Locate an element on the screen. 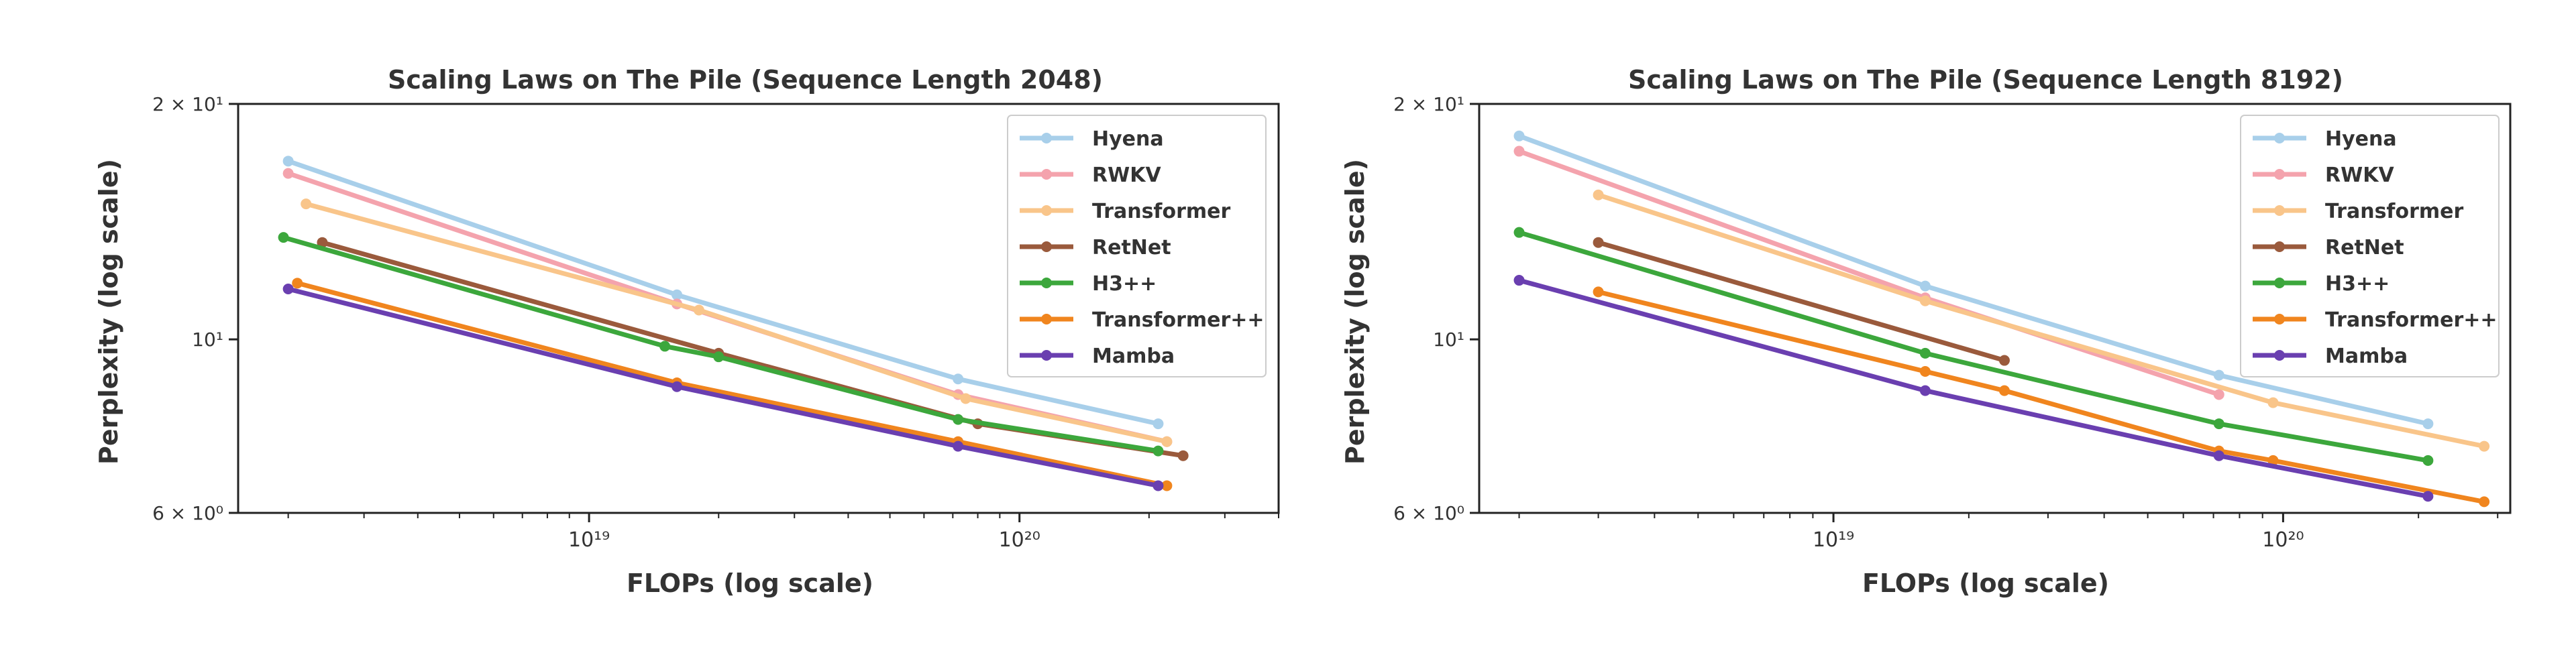 The width and height of the screenshot is (2576, 651). chart-2-legend-box is located at coordinates (2370, 246).